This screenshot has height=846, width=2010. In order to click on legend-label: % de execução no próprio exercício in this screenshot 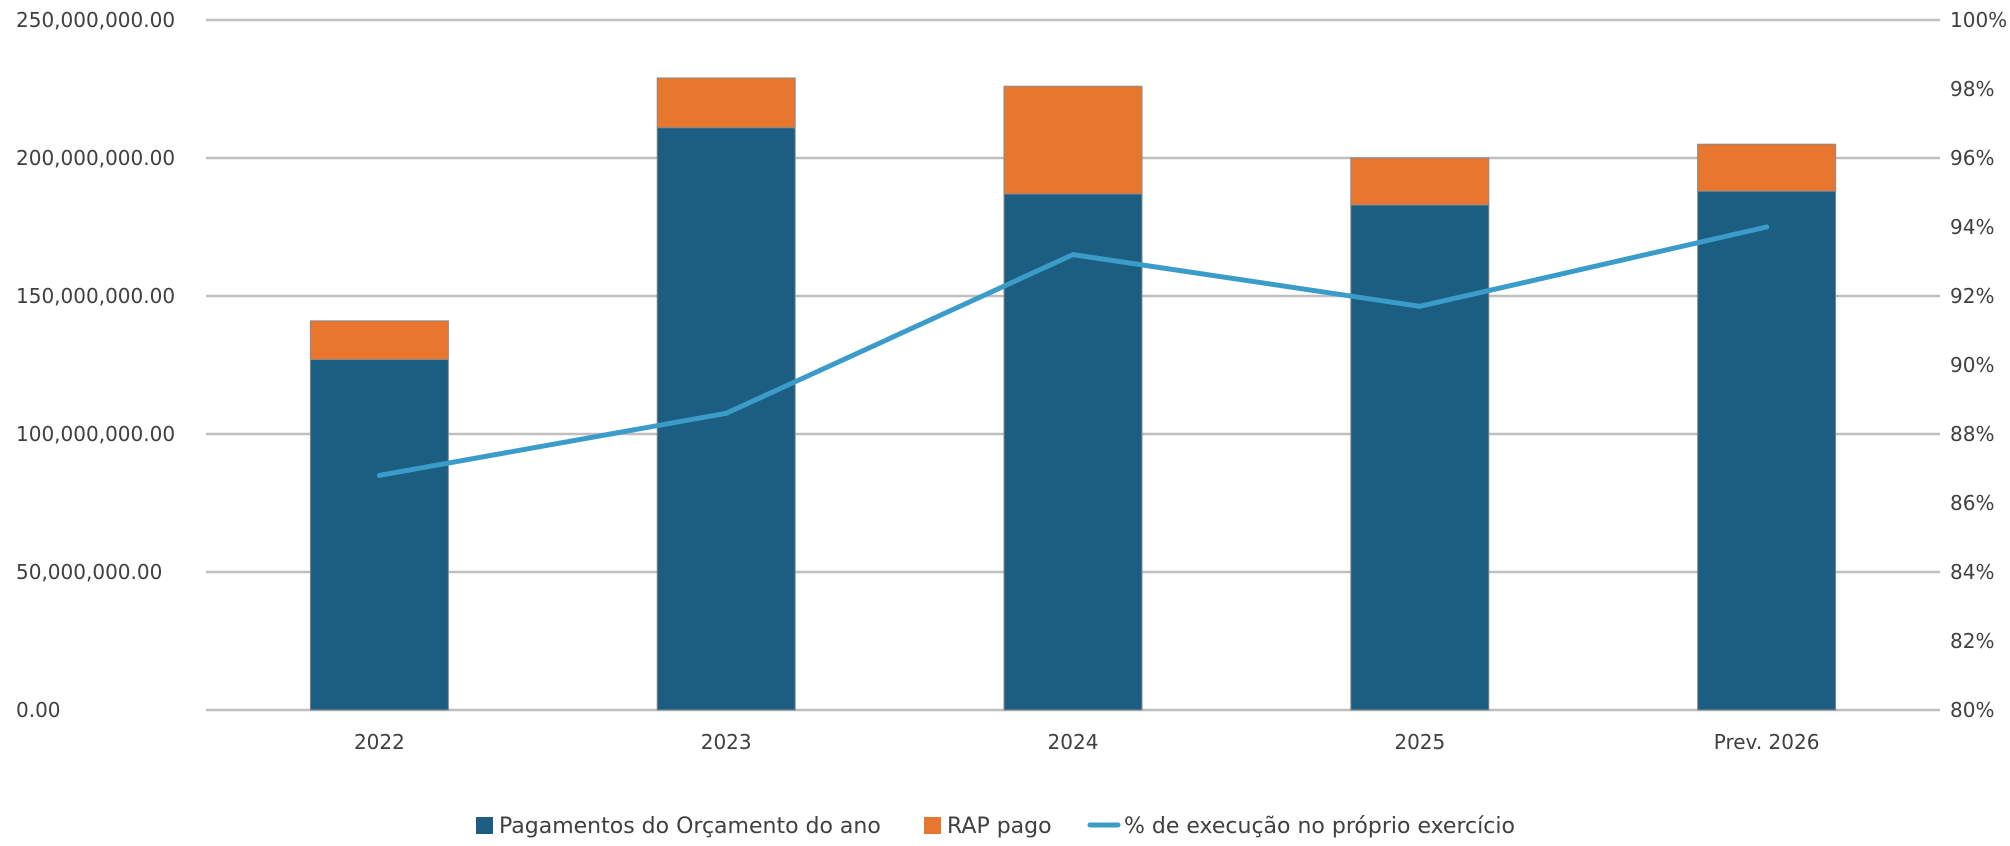, I will do `click(1319, 826)`.